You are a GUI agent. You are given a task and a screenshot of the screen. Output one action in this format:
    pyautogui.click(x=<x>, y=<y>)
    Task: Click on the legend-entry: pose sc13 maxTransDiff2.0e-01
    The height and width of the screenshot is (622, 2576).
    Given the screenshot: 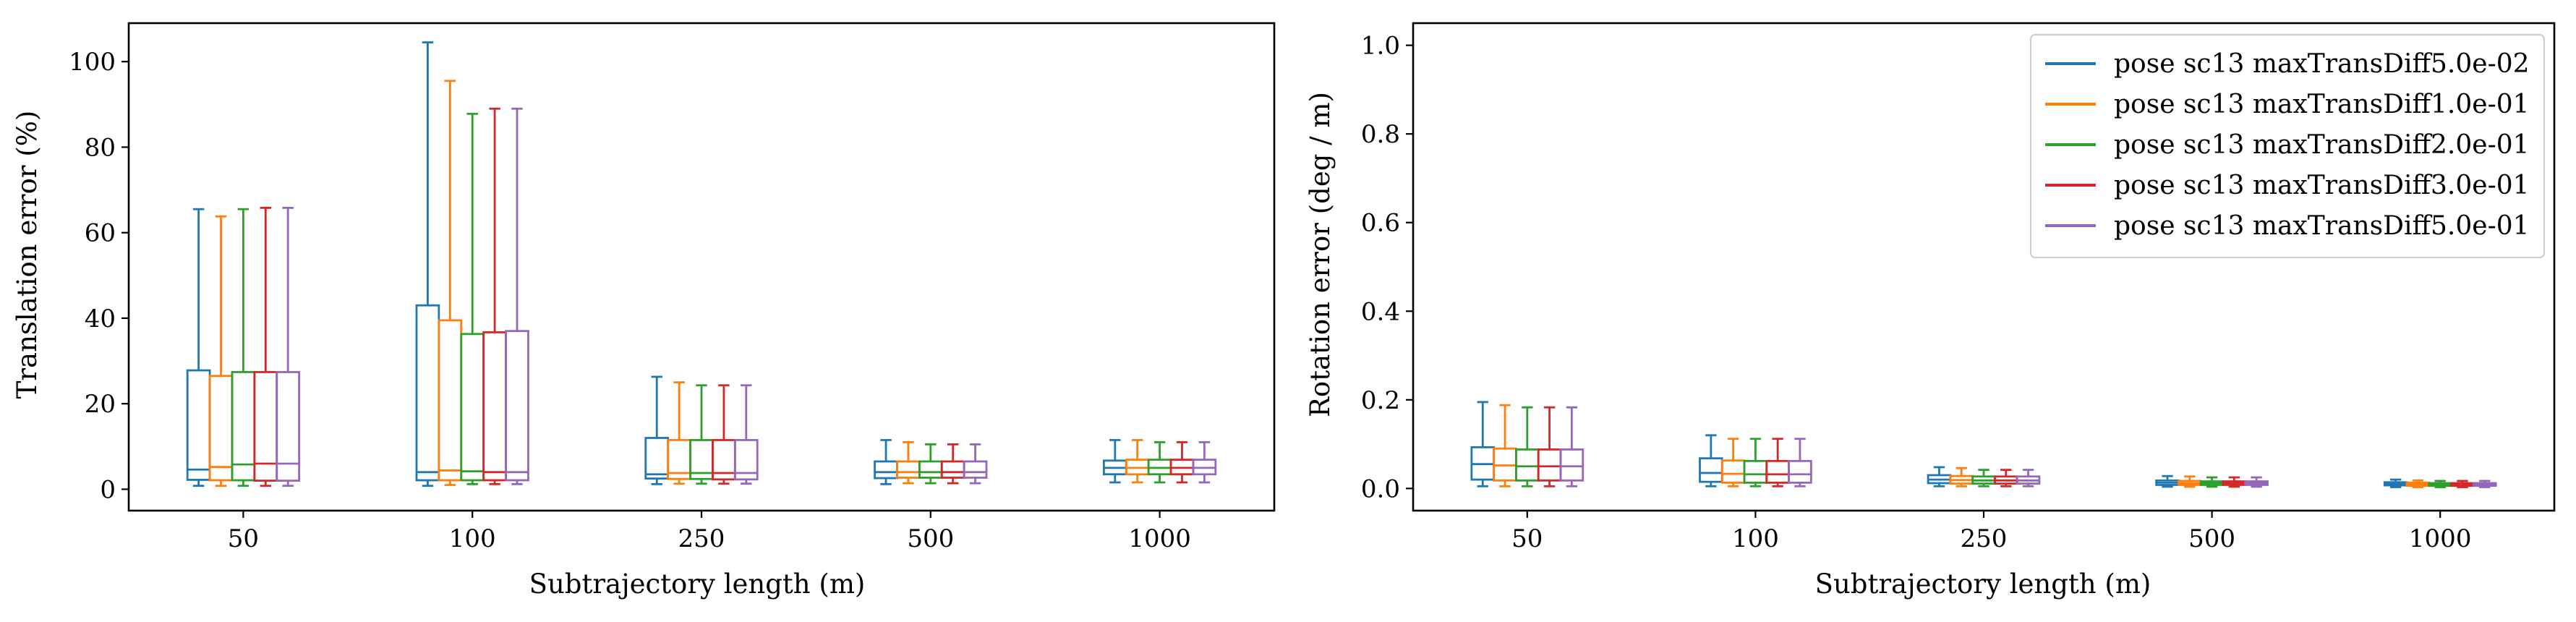 What is the action you would take?
    pyautogui.click(x=2322, y=145)
    